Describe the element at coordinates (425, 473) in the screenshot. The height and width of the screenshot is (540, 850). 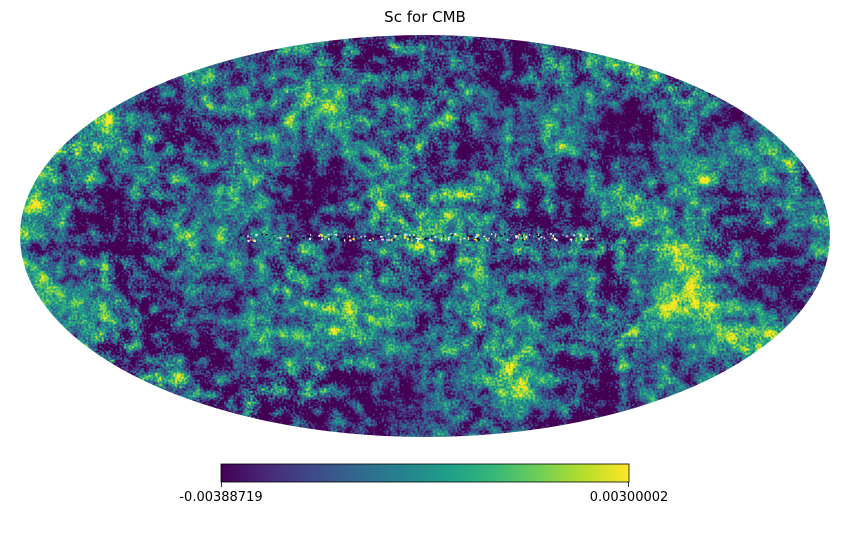
I see `colorbar-gradient-bar` at that location.